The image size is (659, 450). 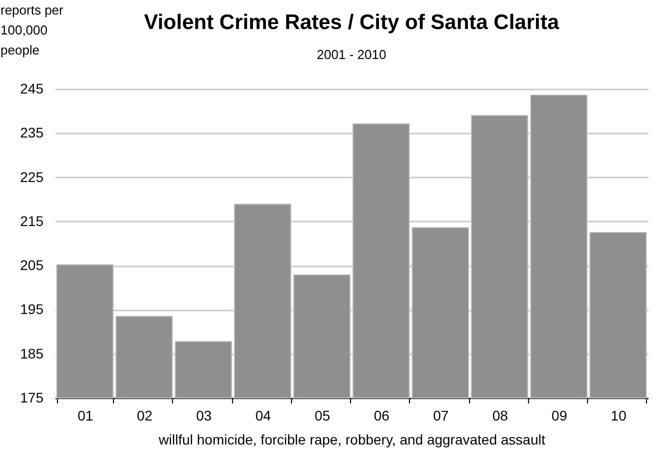 What do you see at coordinates (441, 416) in the screenshot?
I see `x-tick-label: 07` at bounding box center [441, 416].